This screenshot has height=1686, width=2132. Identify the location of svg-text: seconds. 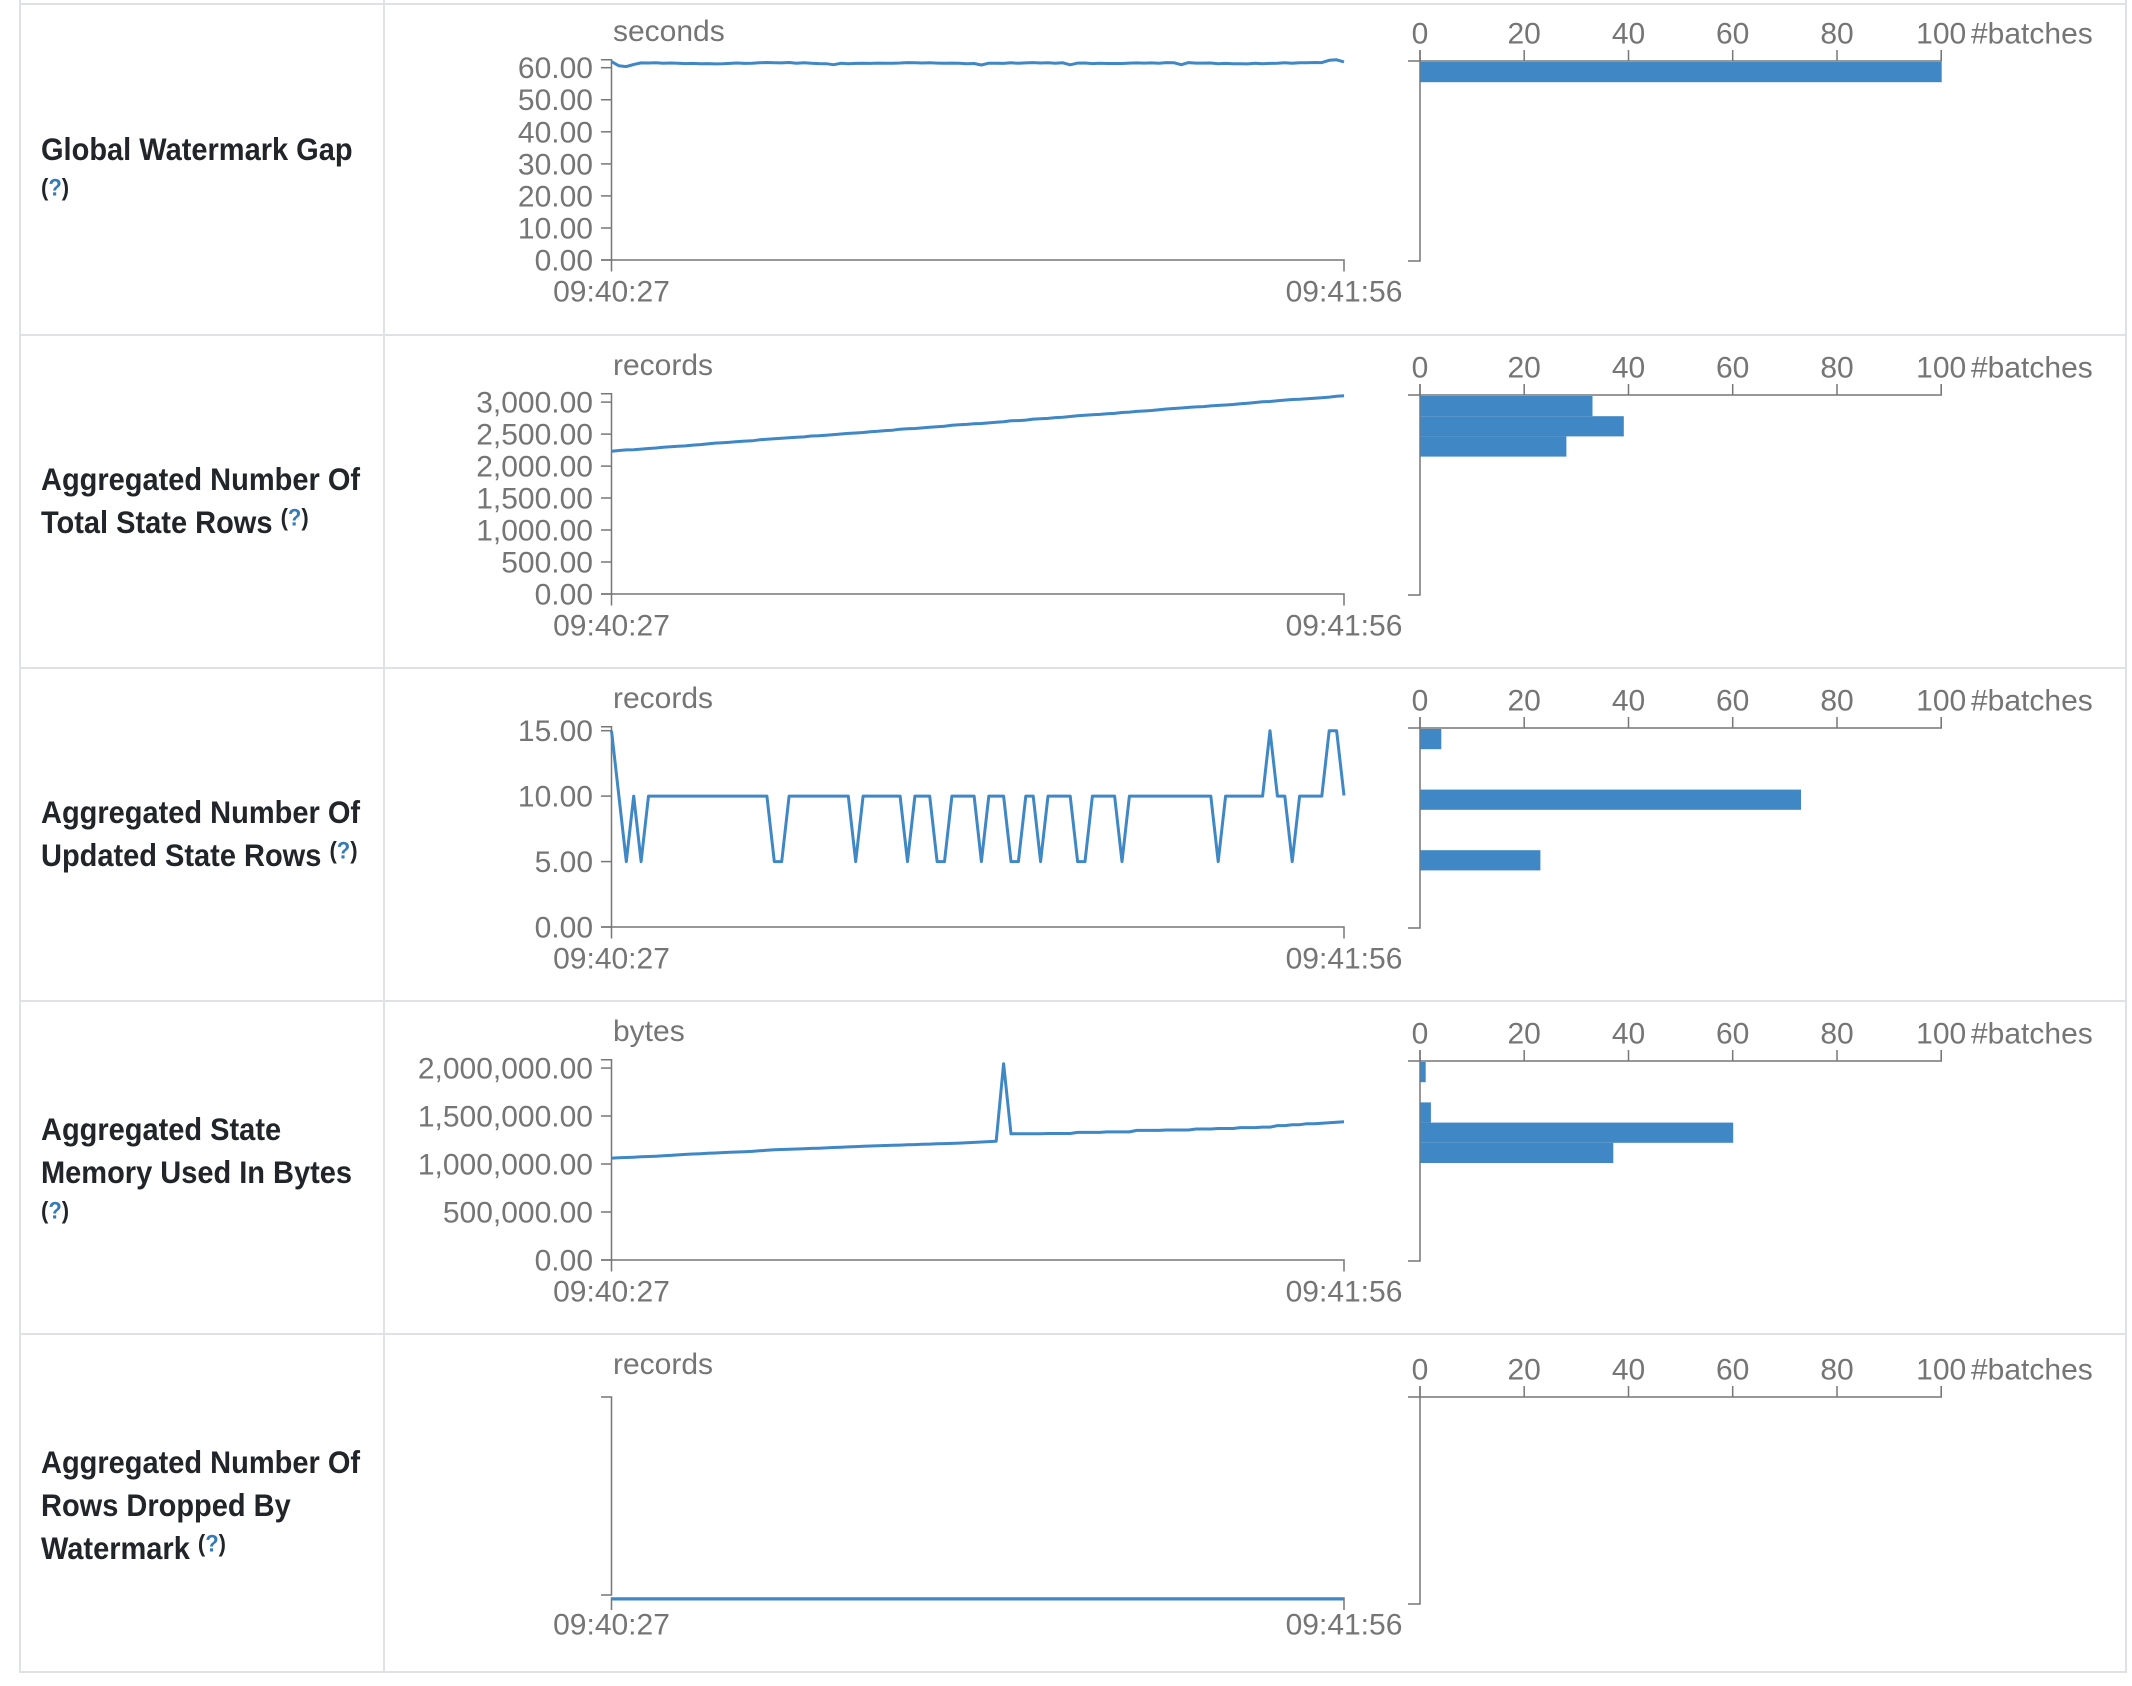
(669, 31).